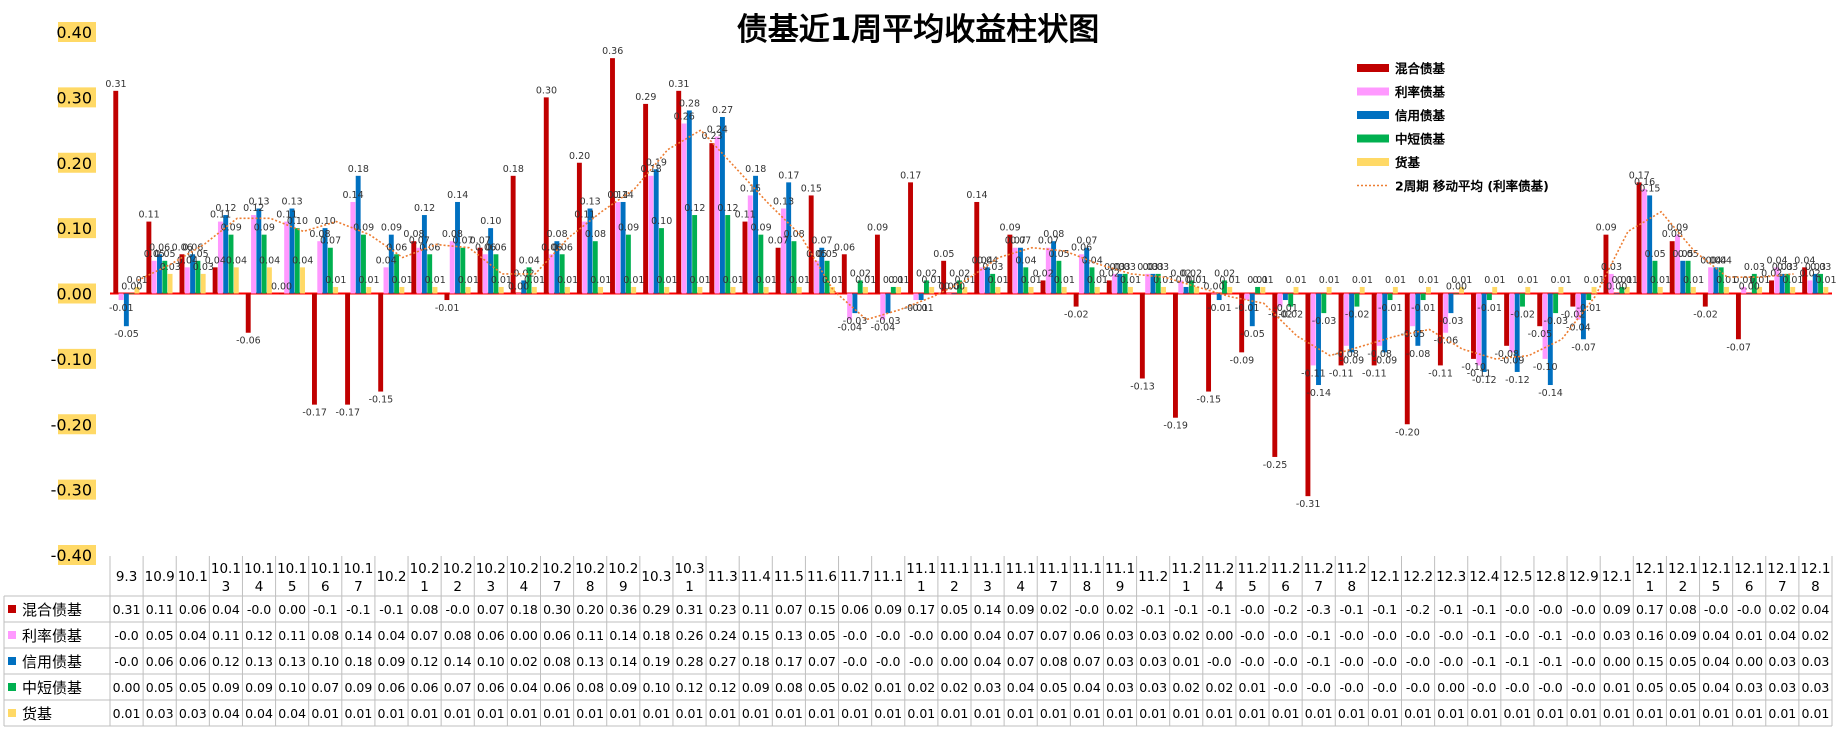  Describe the element at coordinates (1280, 315) in the screenshot. I see `data-label: -0.02` at that location.